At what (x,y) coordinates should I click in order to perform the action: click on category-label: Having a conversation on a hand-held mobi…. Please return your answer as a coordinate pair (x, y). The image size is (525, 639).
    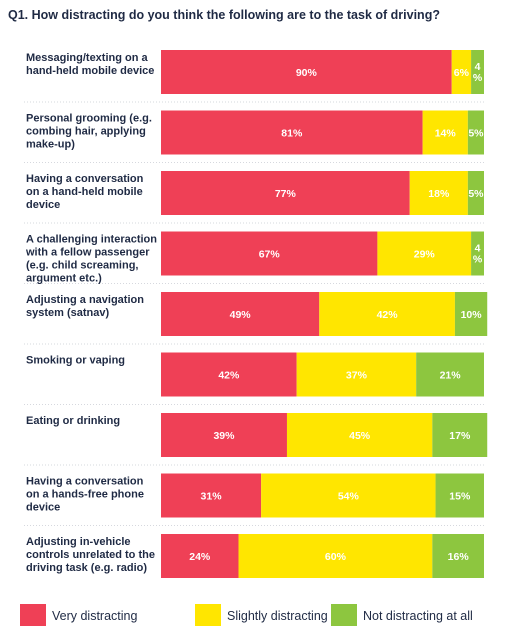
    Looking at the image, I should click on (85, 192).